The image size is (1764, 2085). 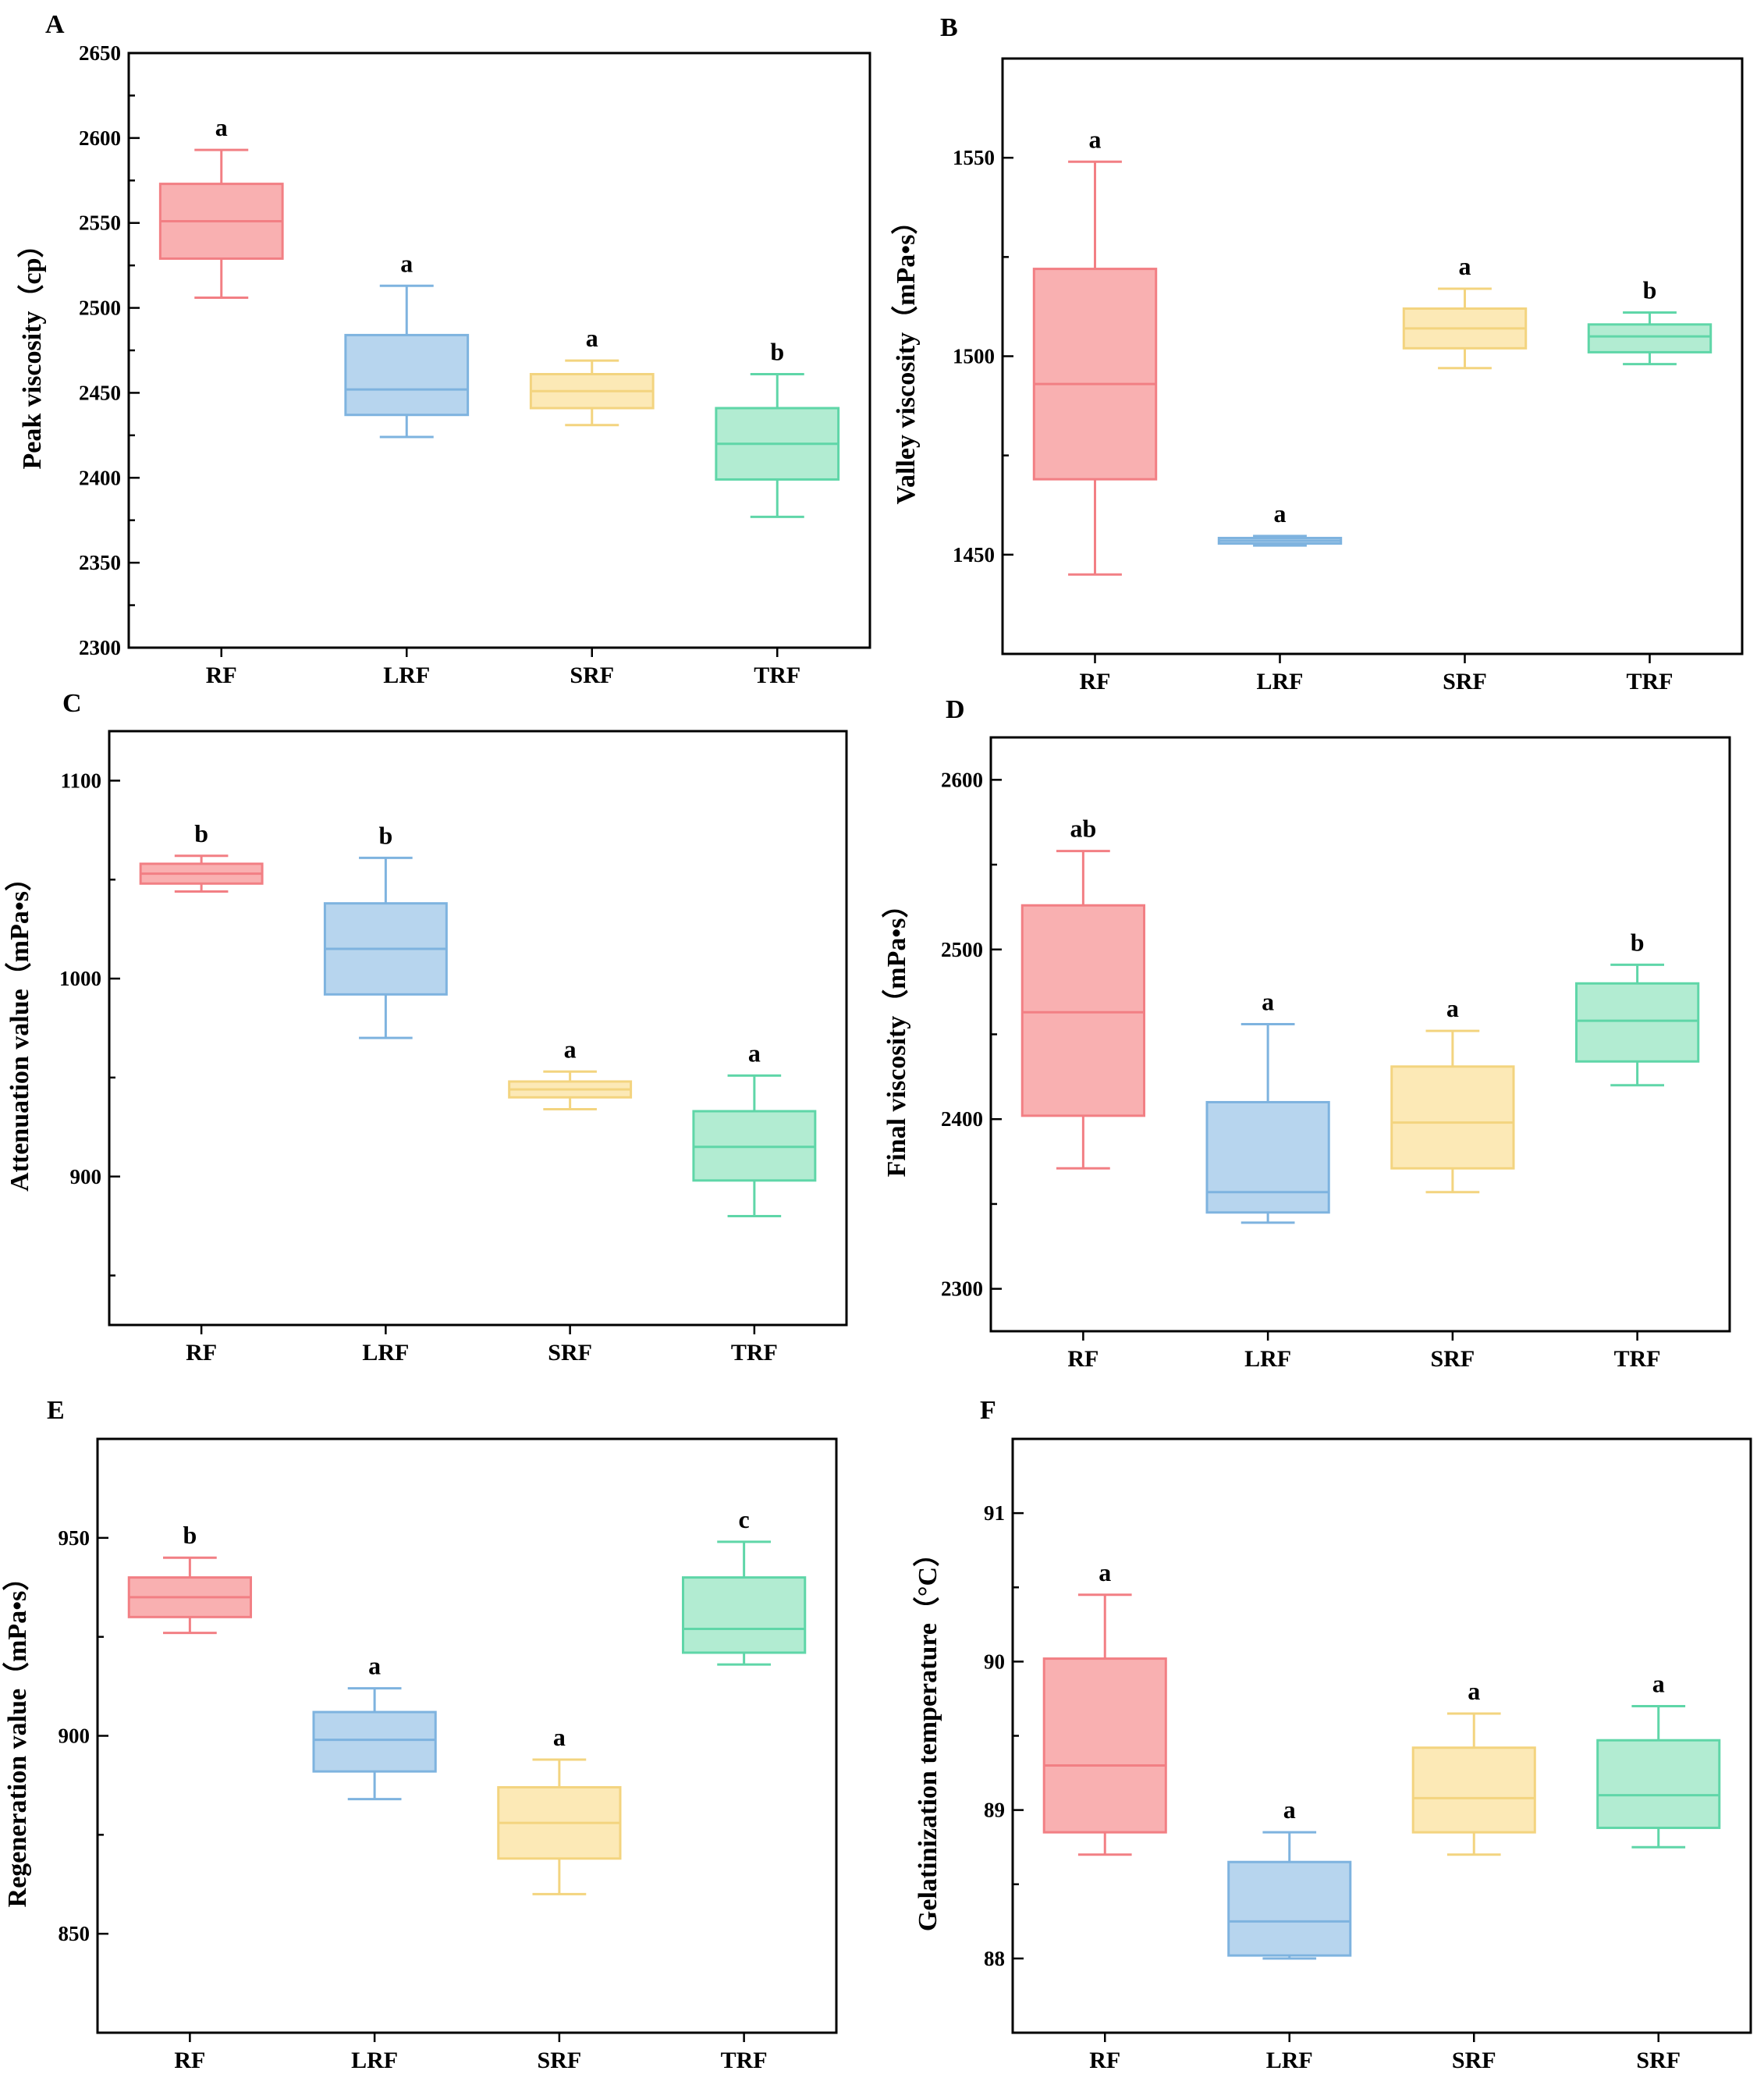 I want to click on x-tick-label-e-3: TRF, so click(x=745, y=2060).